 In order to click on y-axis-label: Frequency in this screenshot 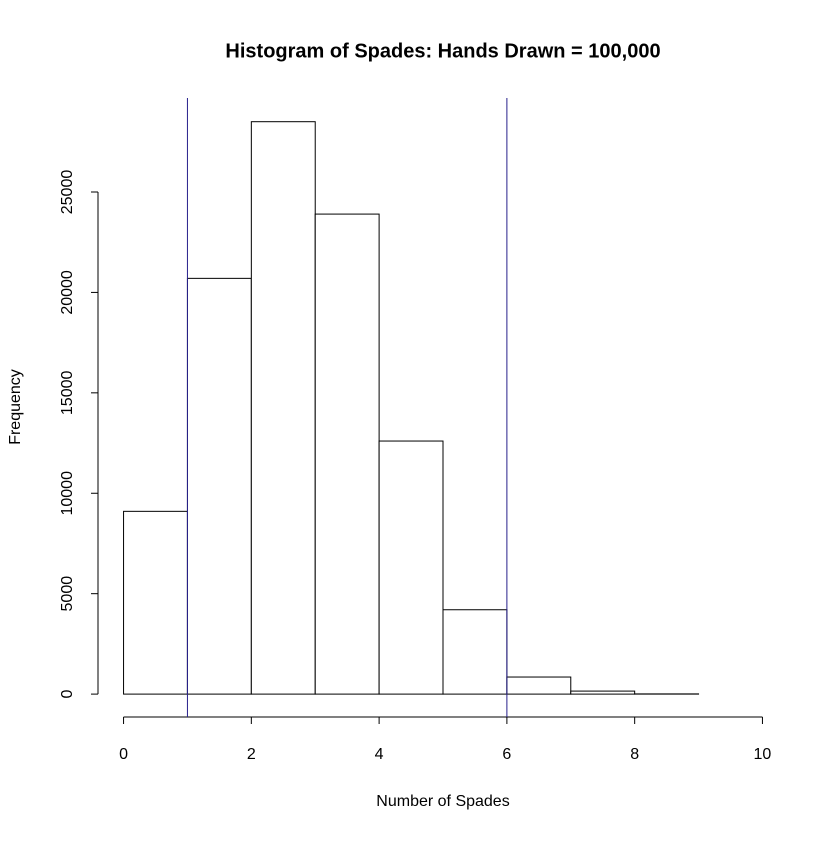, I will do `click(15, 407)`.